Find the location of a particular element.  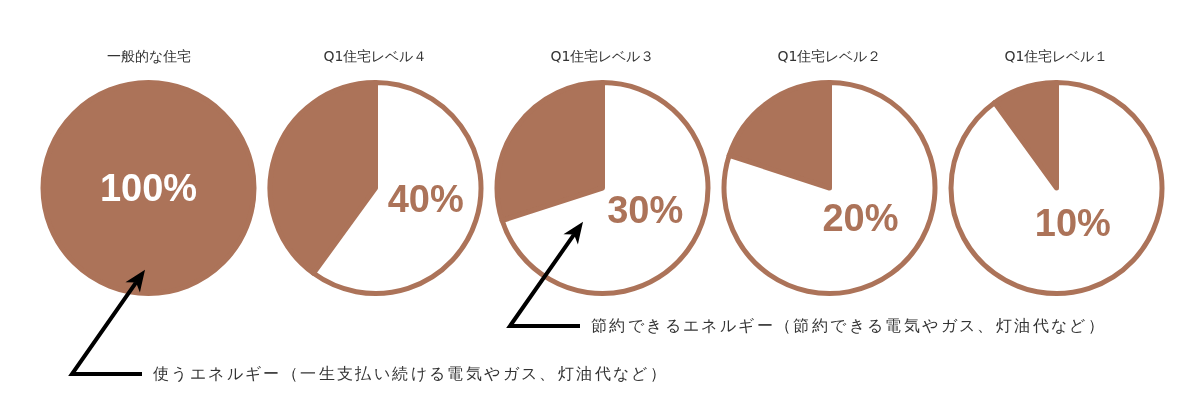

text: 使うエネルギー（一生支払い続ける電気やガス、灯油代など） is located at coordinates (411, 374).